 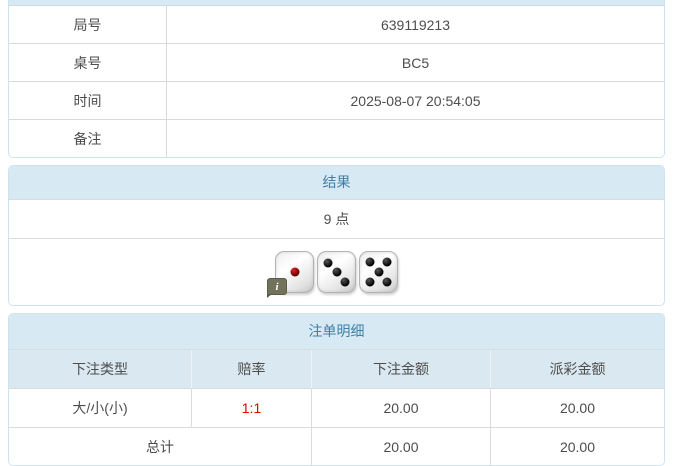 What do you see at coordinates (100, 369) in the screenshot?
I see `column-header-bet-type: 下注类型` at bounding box center [100, 369].